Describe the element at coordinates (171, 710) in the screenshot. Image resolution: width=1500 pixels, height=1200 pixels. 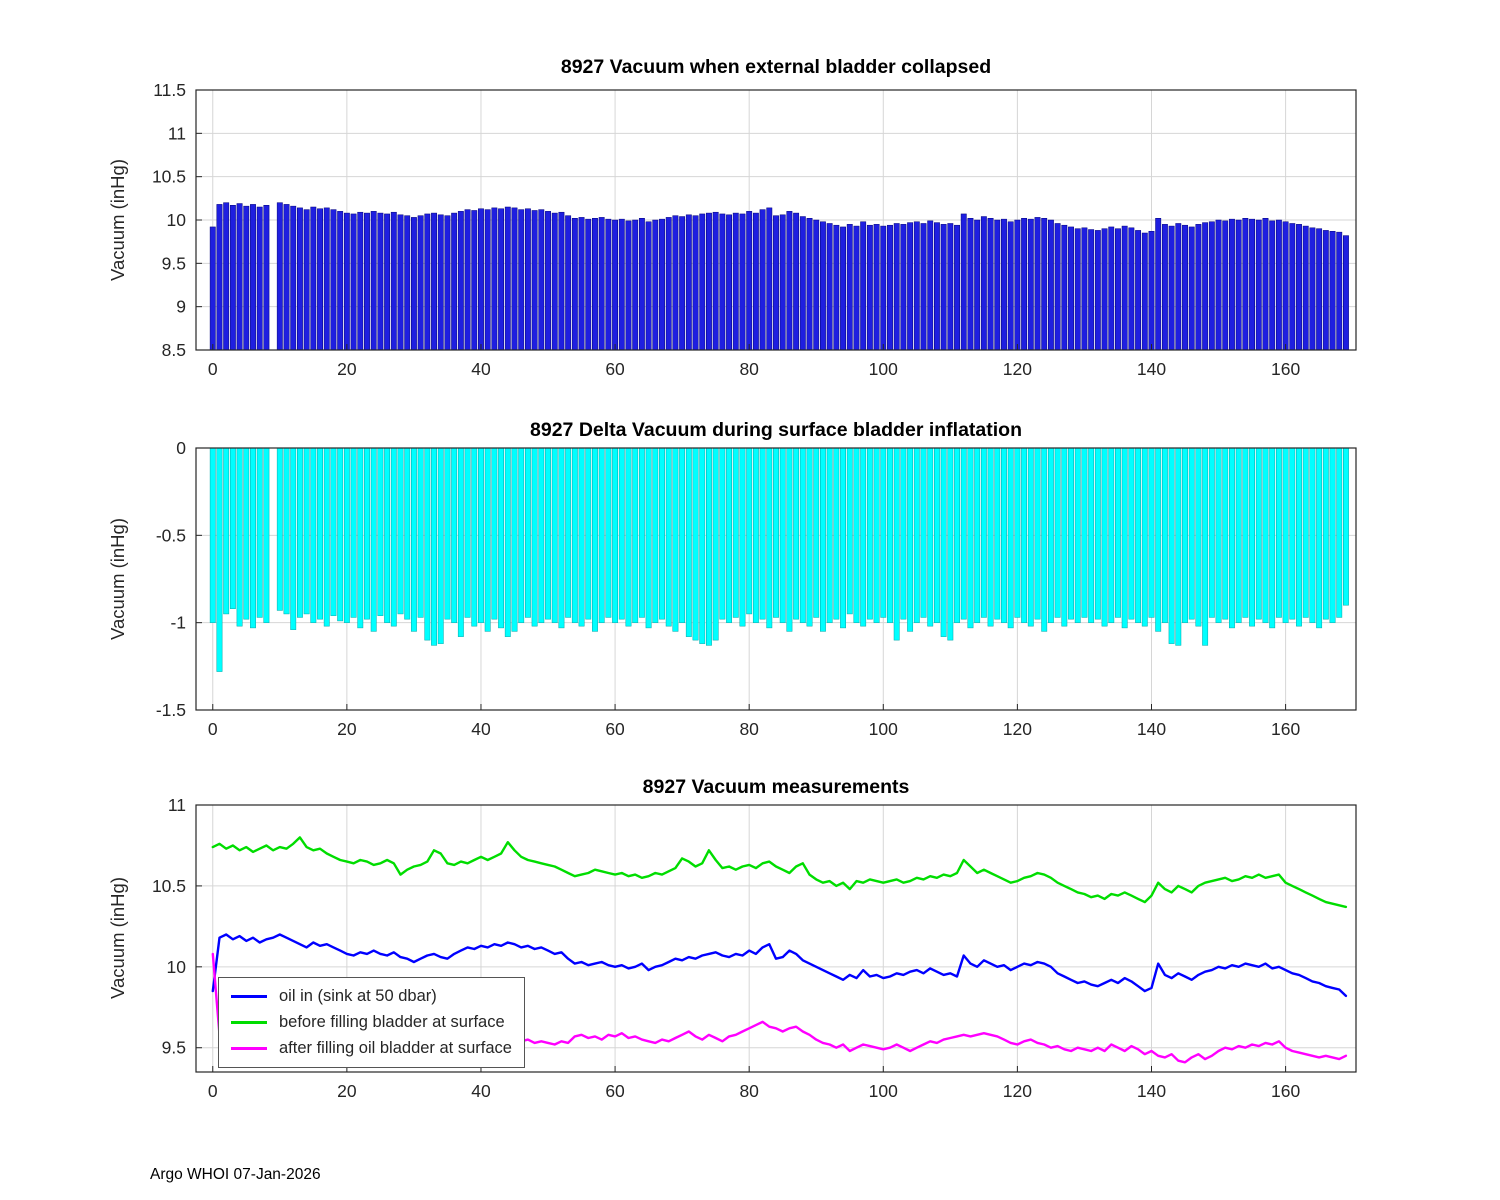
I see `svg-text: -1.5` at that location.